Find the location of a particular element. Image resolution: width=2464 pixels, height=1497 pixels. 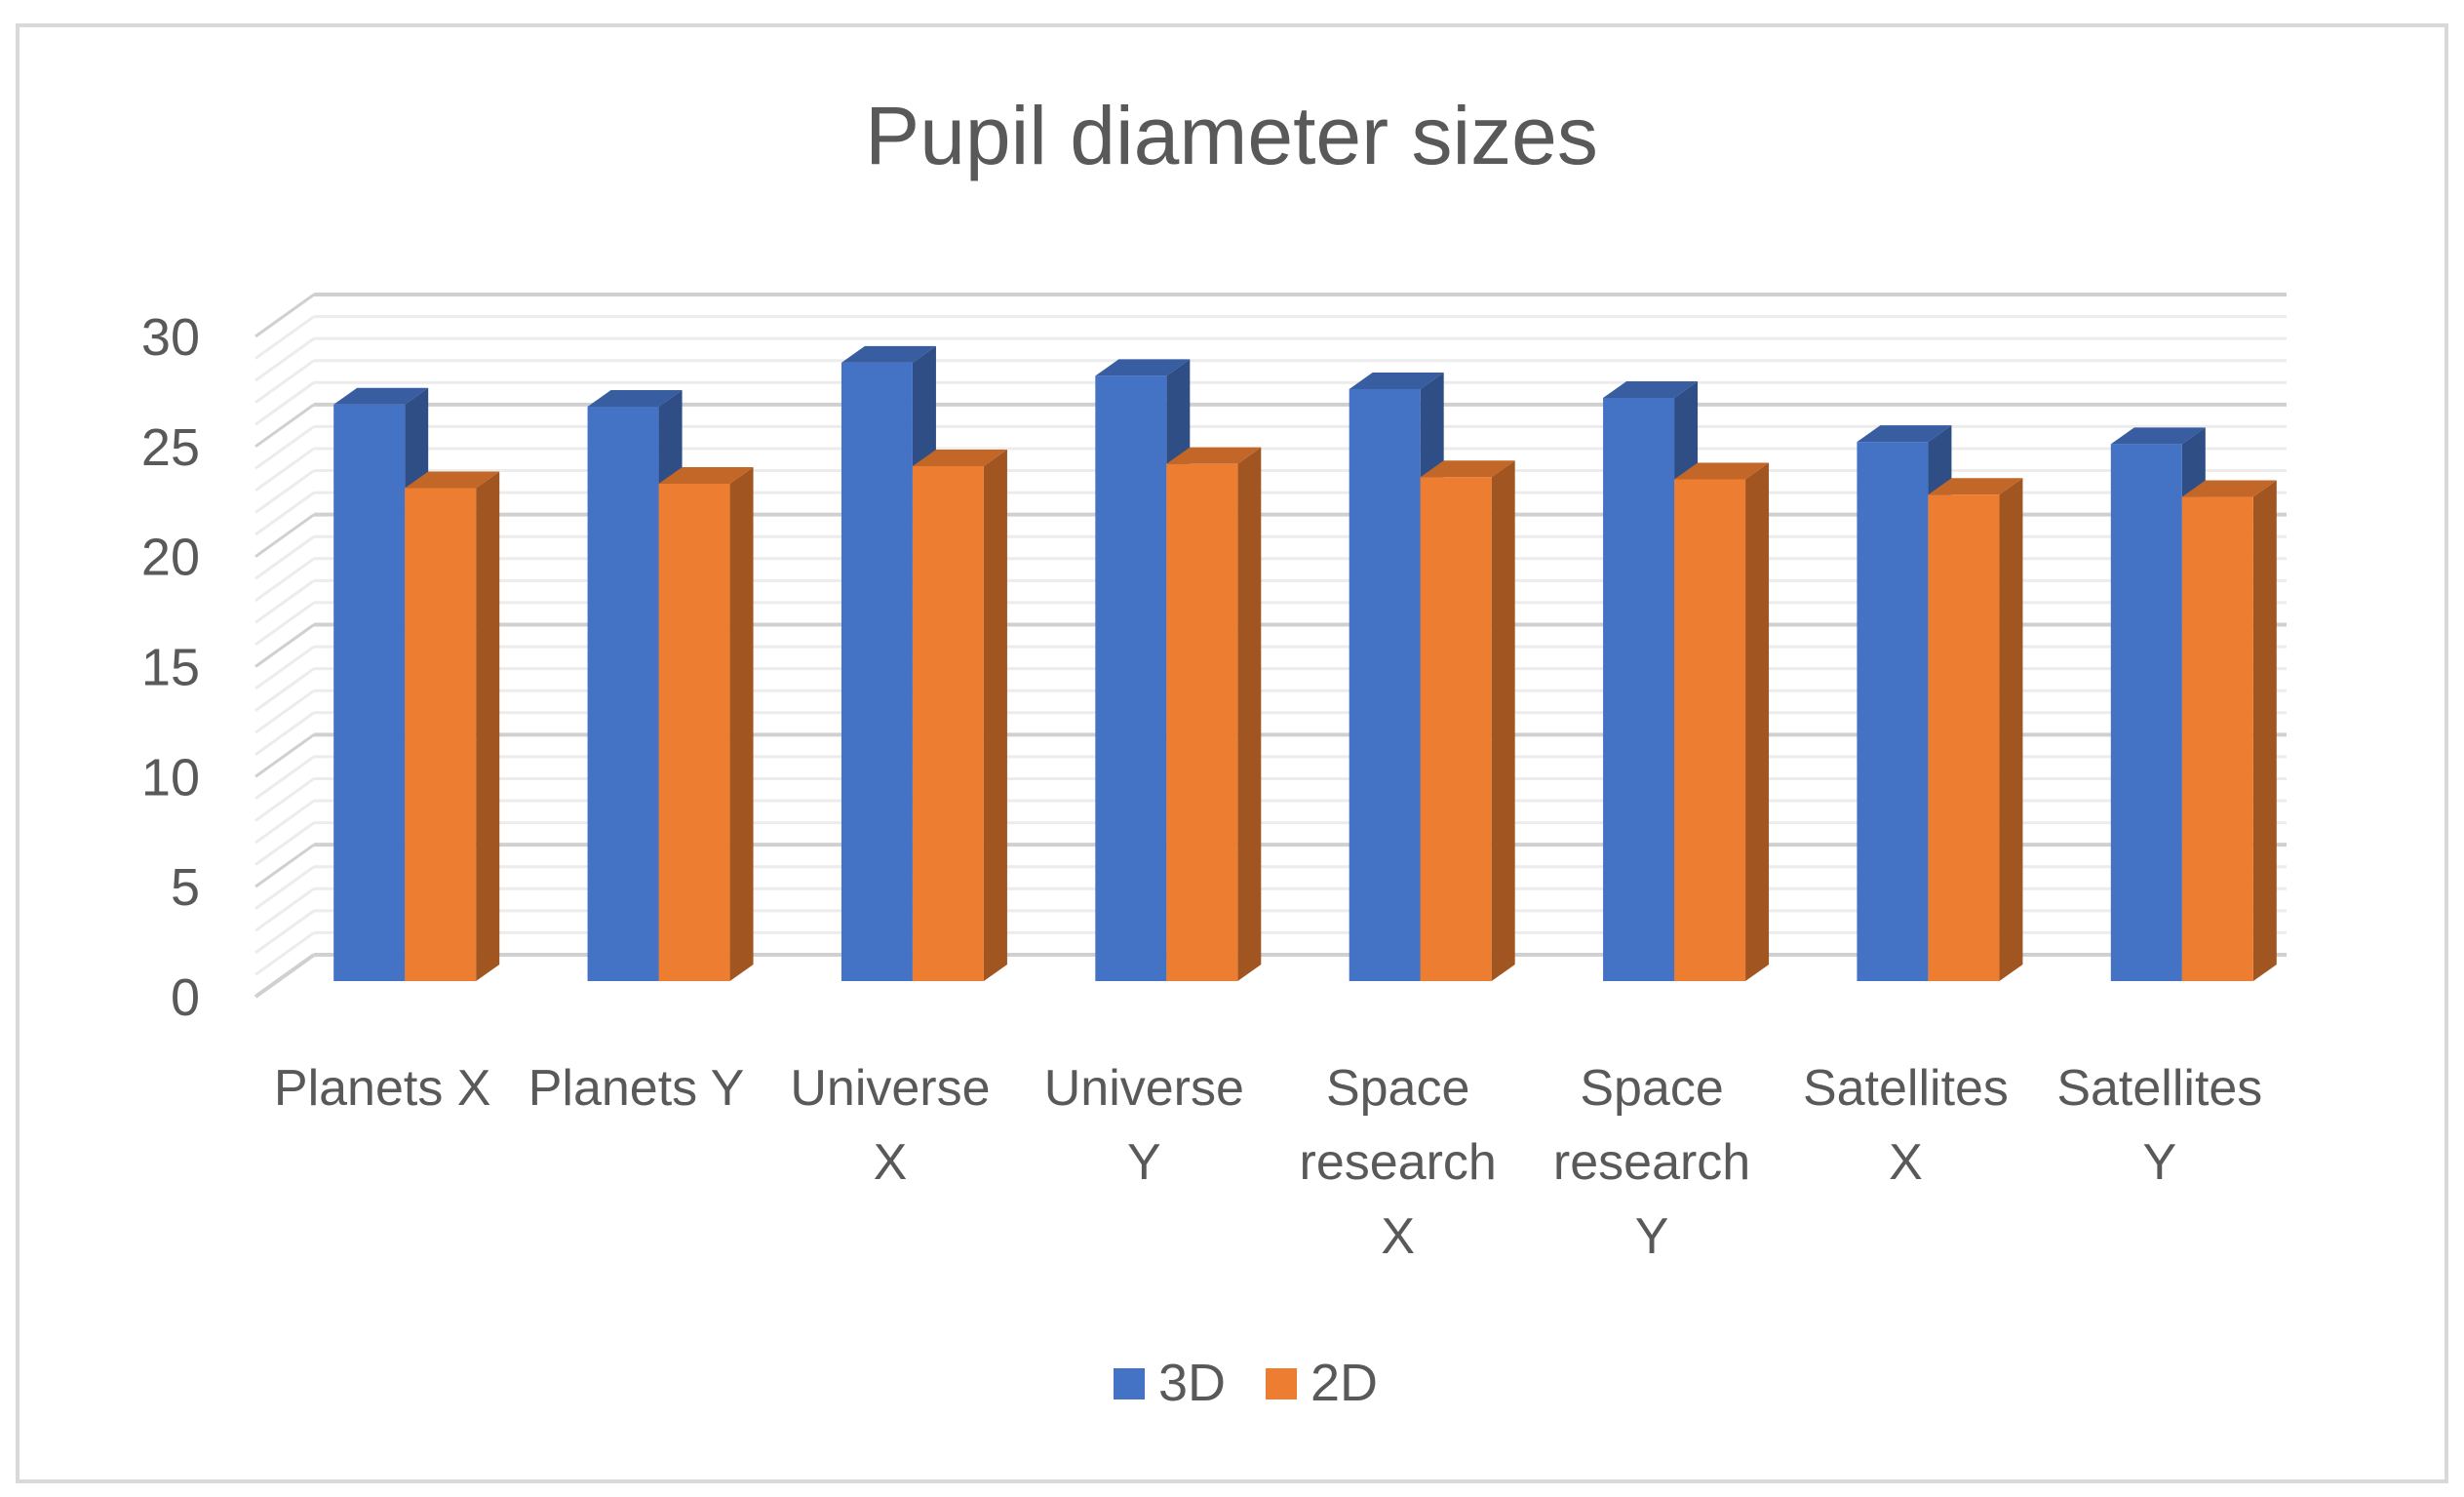

y-tick-label: 30 is located at coordinates (170, 338).